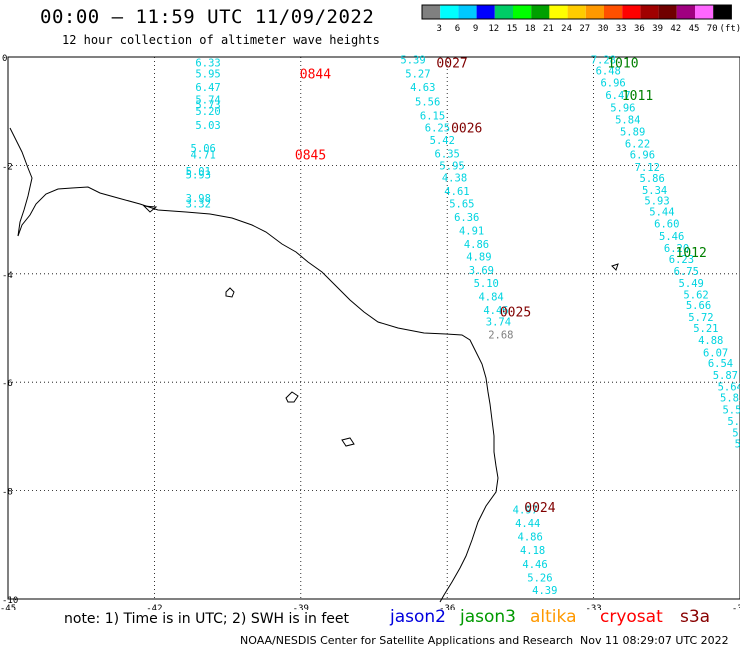  Describe the element at coordinates (654, 640) in the screenshot. I see `generation-timestamp: Nov 11 08:29:07 UTC 2022` at that location.